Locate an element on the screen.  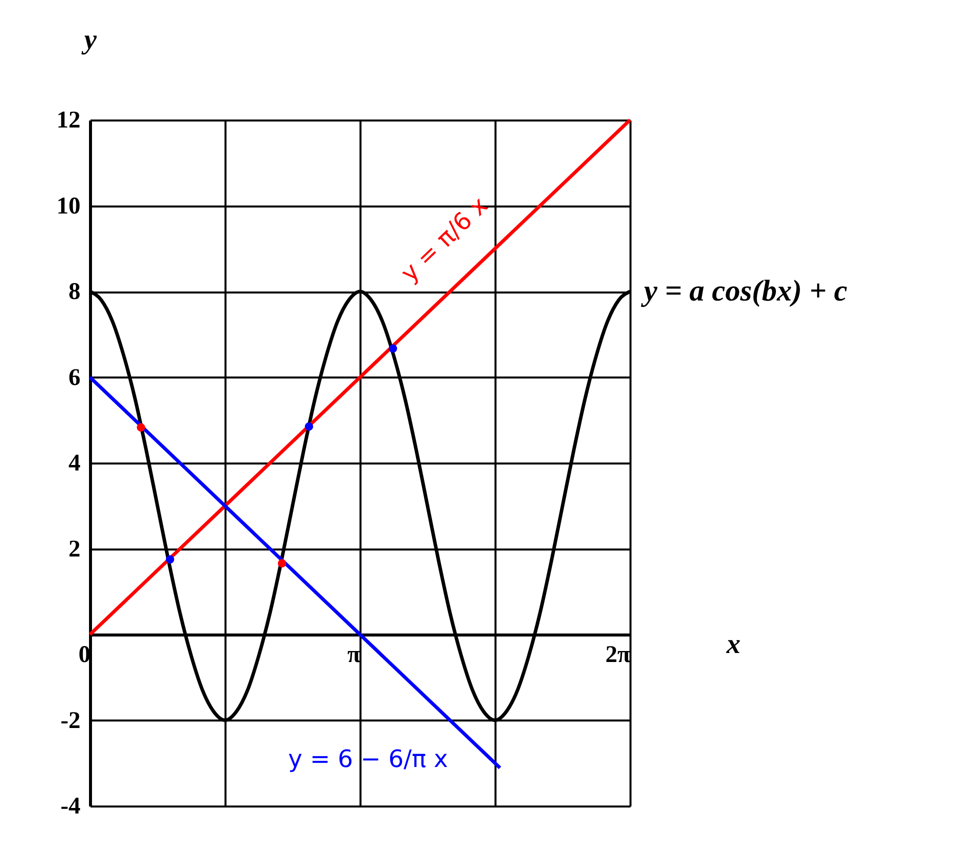
y-tick-label: 10 is located at coordinates (68, 206).